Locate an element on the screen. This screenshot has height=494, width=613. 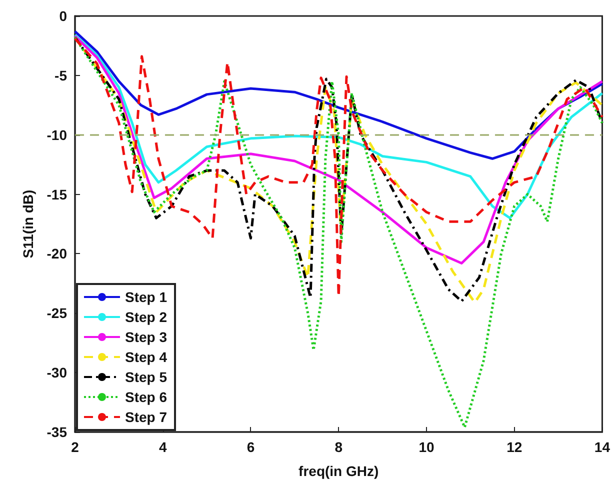
y-tick-label: -20 is located at coordinates (57, 254).